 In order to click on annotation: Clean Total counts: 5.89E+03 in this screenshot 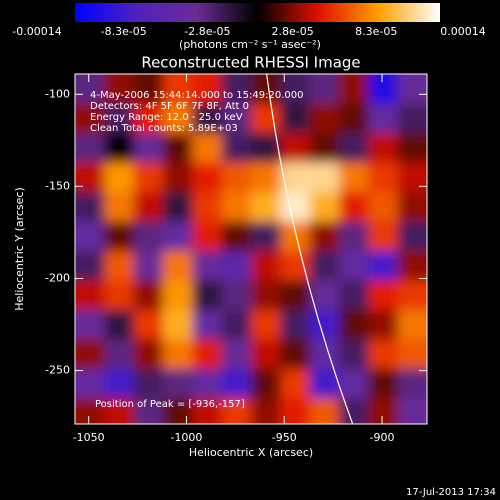, I will do `click(164, 128)`.